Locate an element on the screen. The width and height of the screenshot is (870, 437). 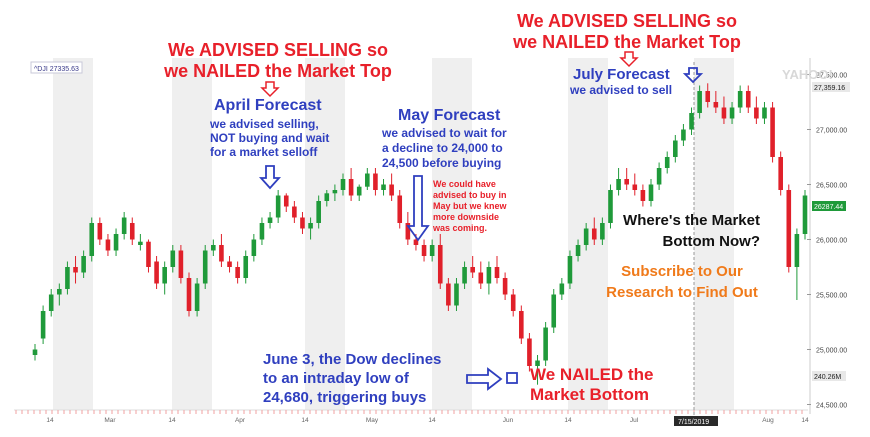
april-body-line3: for a market selloff is located at coordinates (264, 152).